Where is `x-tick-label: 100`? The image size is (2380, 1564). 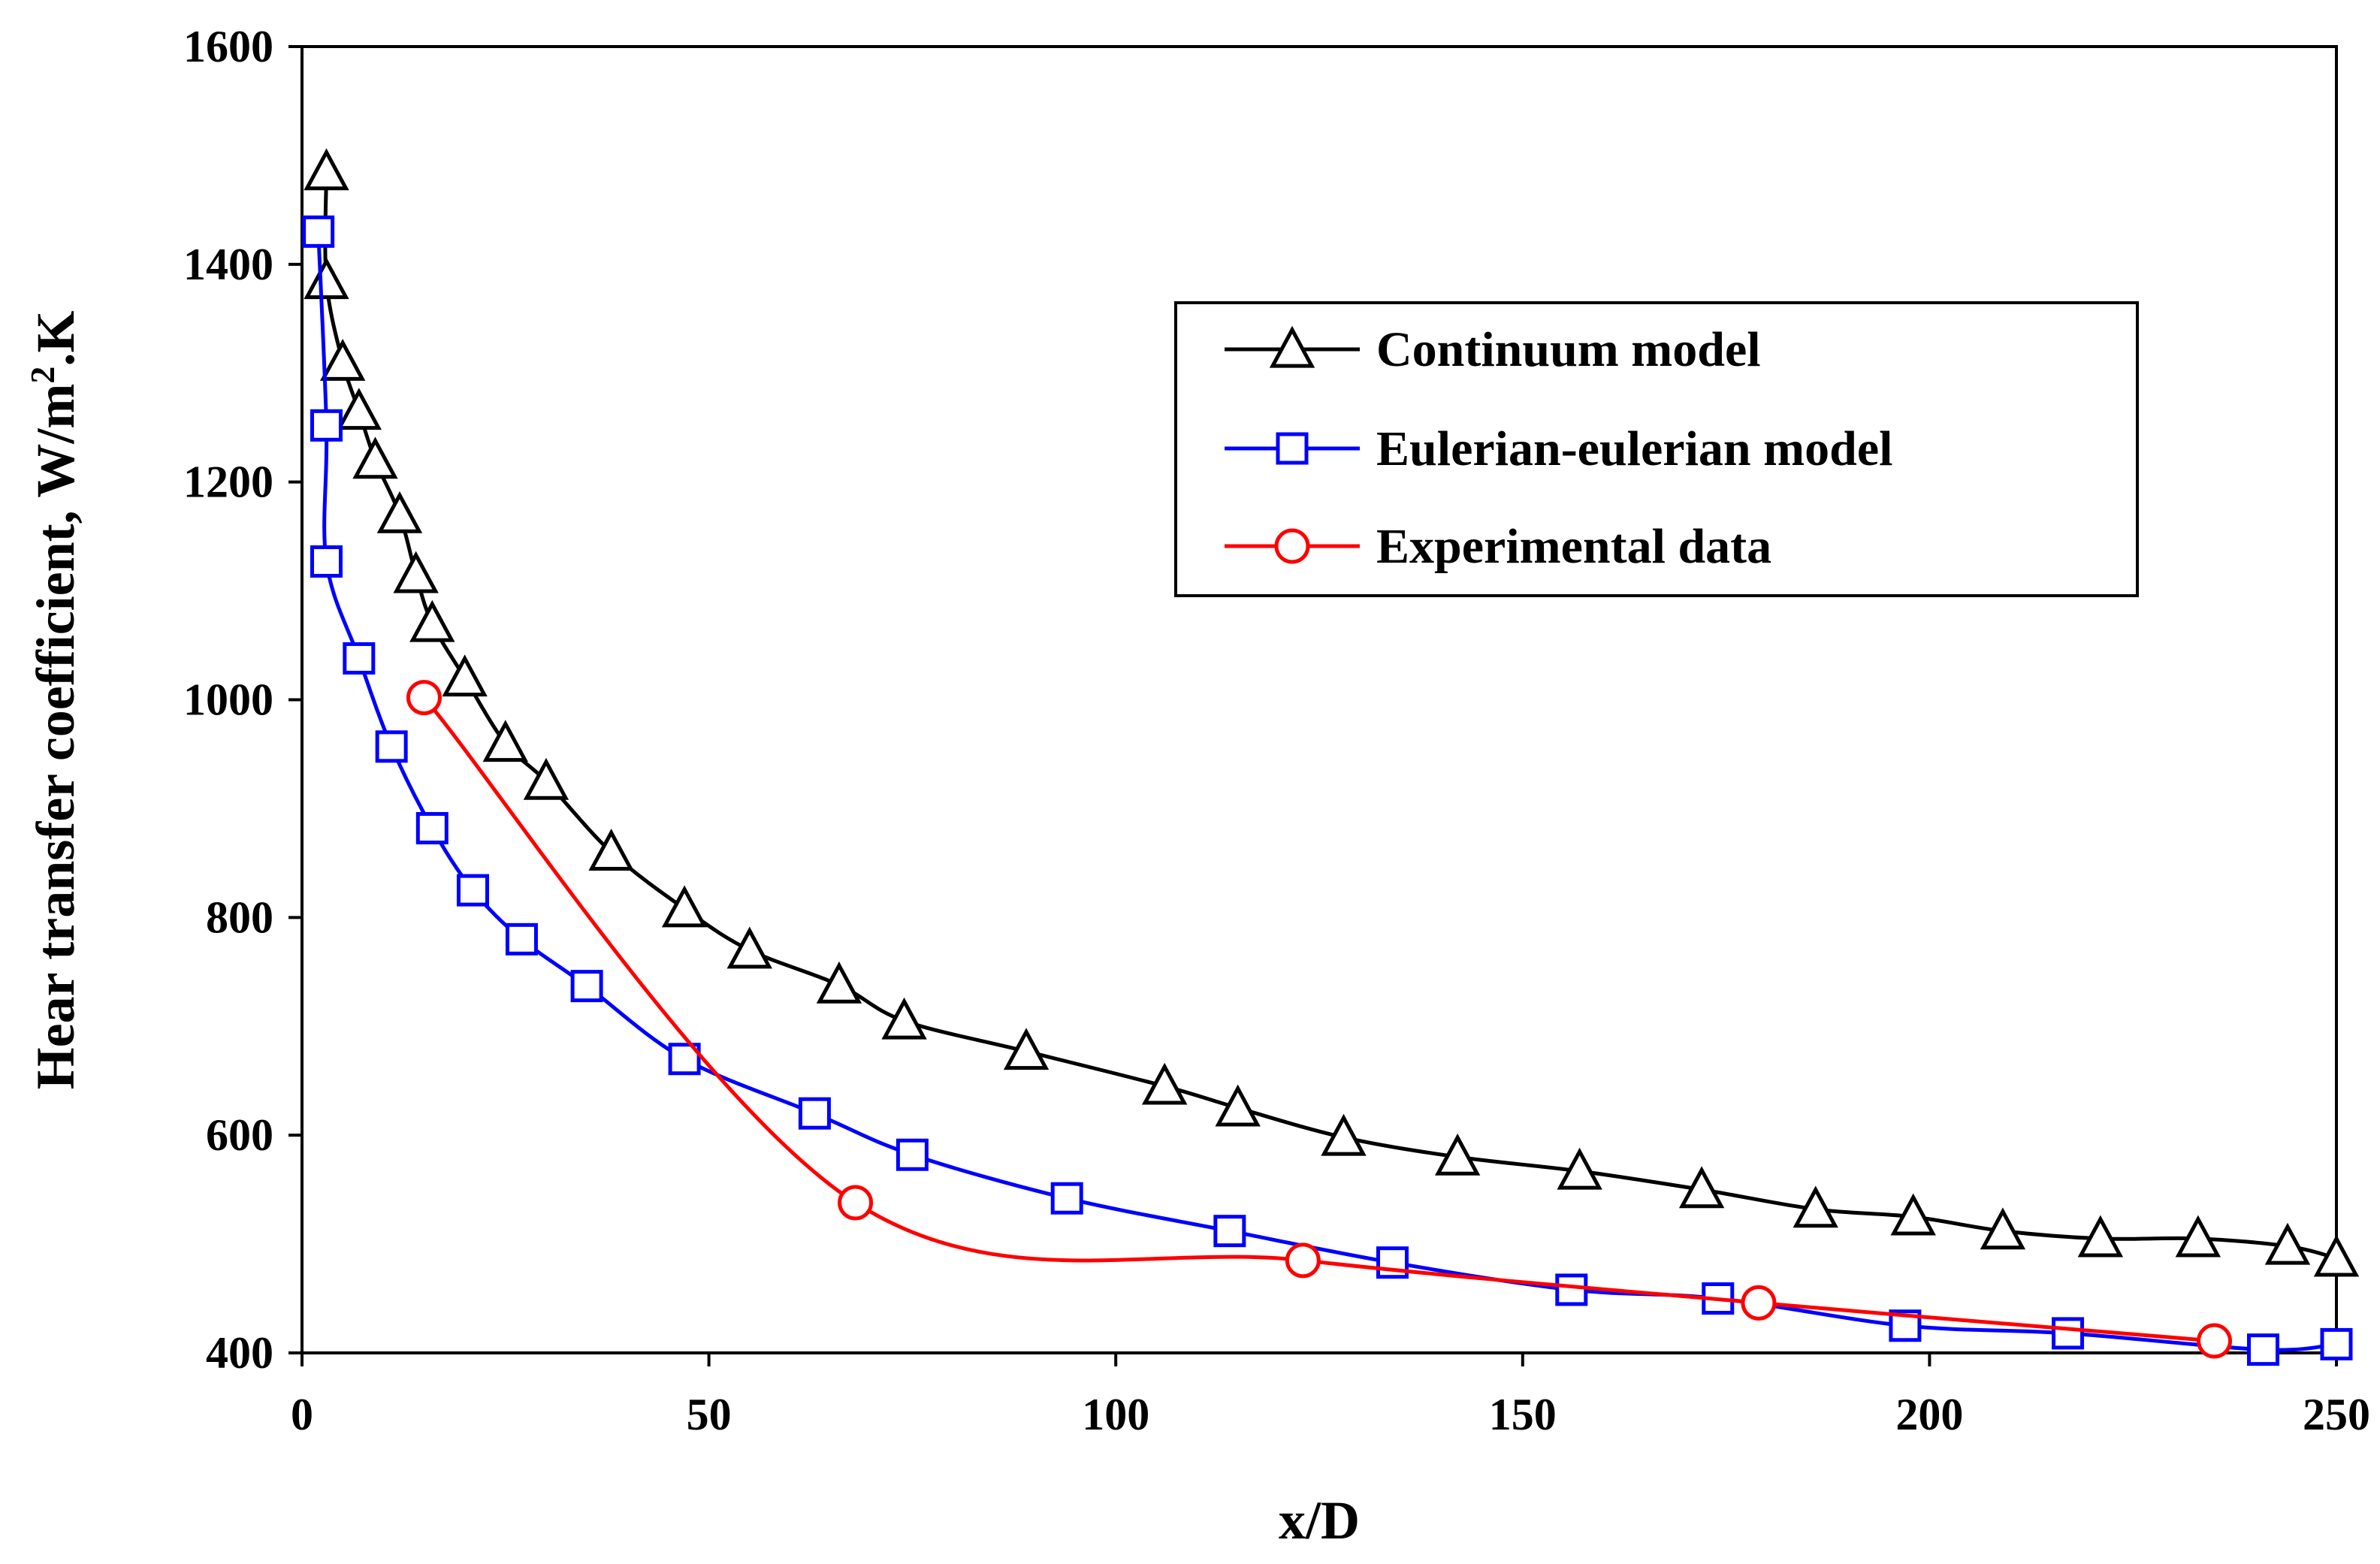
x-tick-label: 100 is located at coordinates (1115, 1414).